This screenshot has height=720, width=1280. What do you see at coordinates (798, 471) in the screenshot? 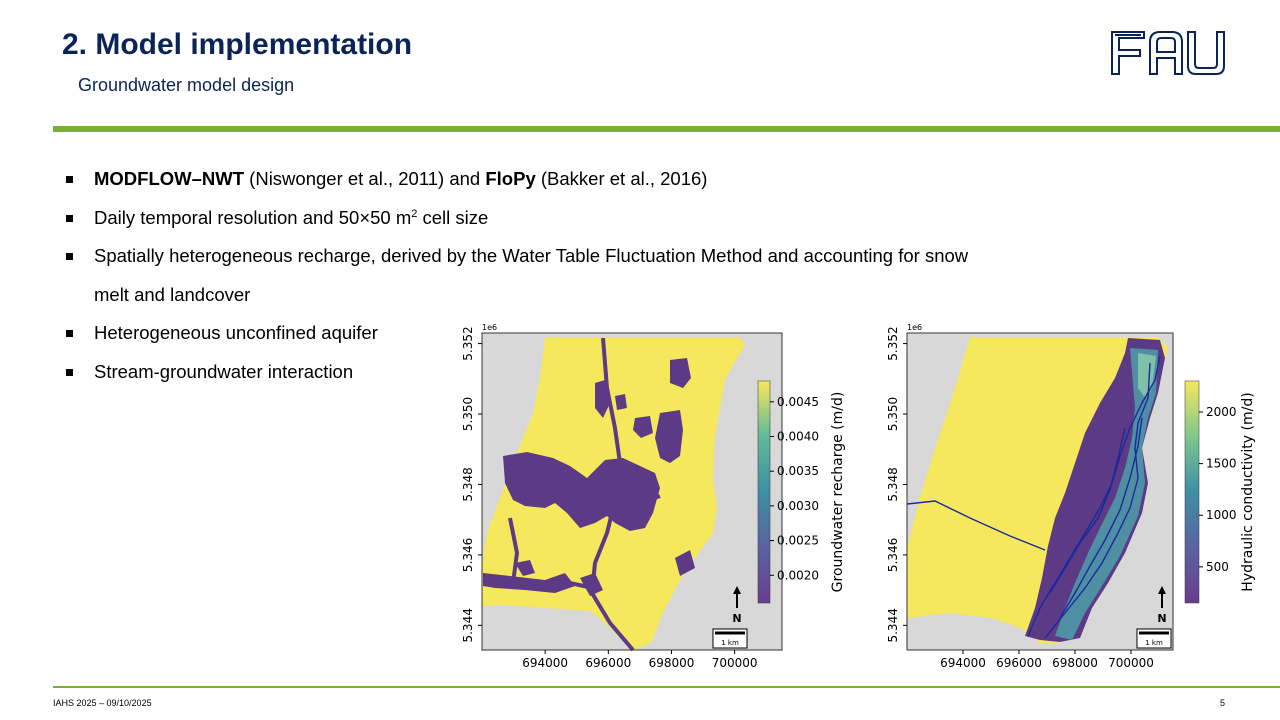
I see `colorbar-tick-label: 0.0035` at bounding box center [798, 471].